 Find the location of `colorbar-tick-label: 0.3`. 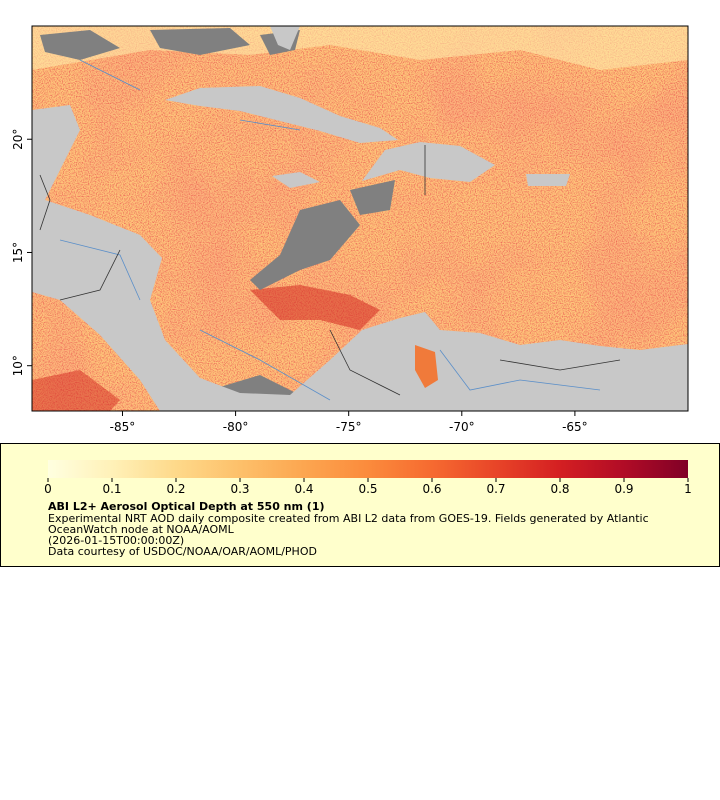

colorbar-tick-label: 0.3 is located at coordinates (239, 489).